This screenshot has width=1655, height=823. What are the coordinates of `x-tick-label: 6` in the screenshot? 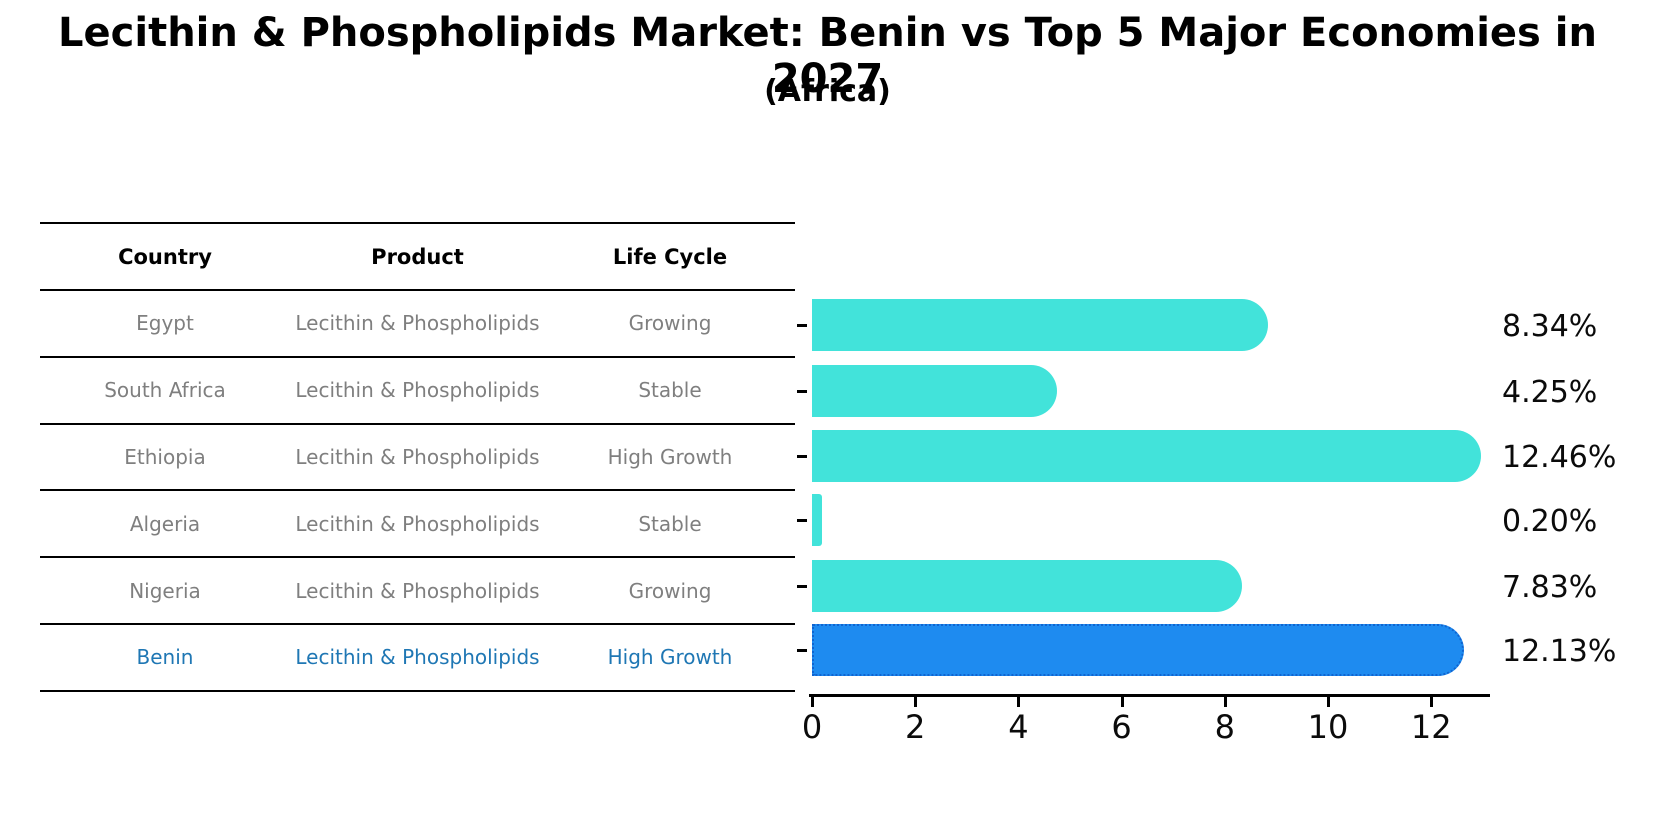 It's located at (1121, 727).